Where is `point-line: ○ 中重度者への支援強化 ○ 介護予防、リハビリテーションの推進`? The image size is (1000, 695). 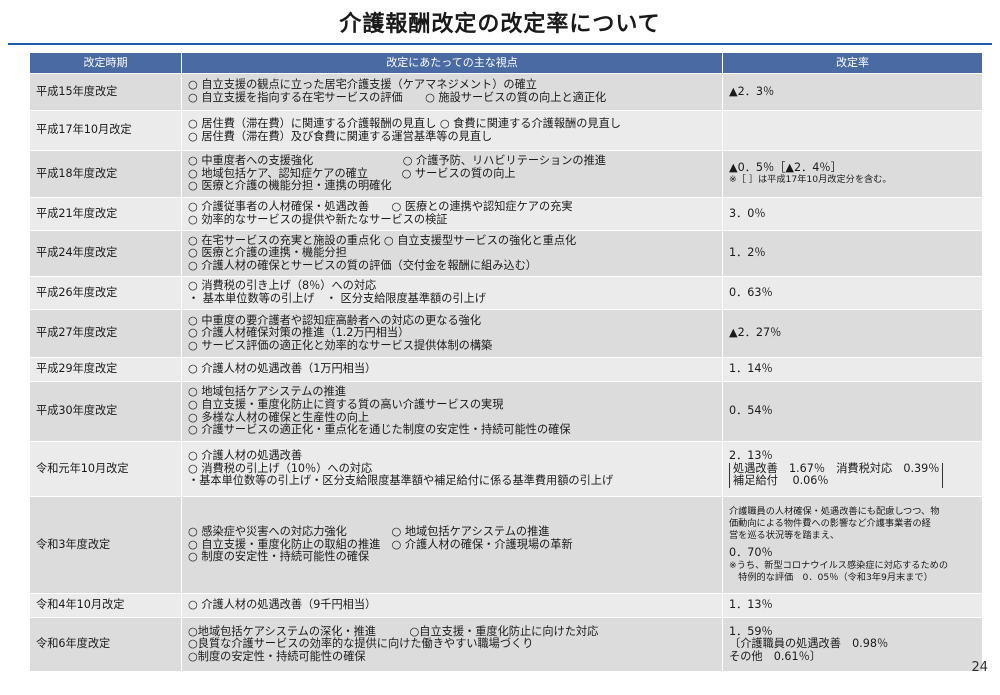
point-line: ○ 中重度者への支援強化 ○ 介護予防、リハビリテーションの推進 is located at coordinates (397, 161).